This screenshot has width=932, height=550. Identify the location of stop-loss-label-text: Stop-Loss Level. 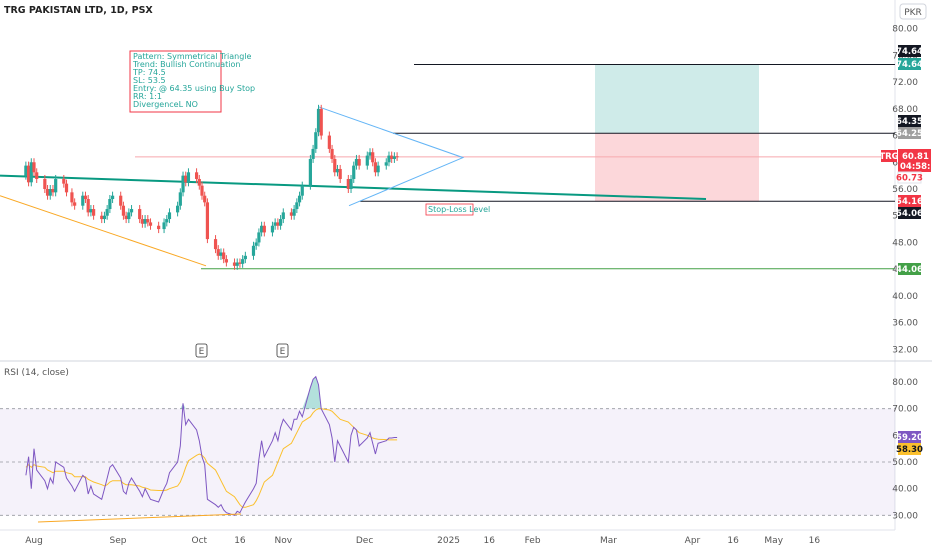
(459, 209).